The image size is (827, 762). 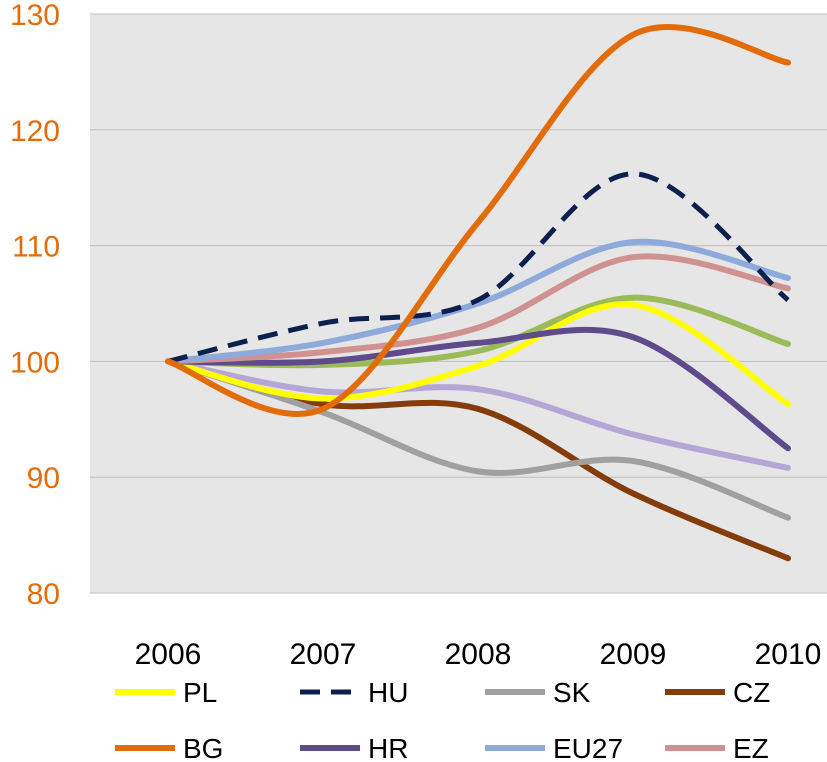 I want to click on y-tick-label: 120, so click(x=35, y=131).